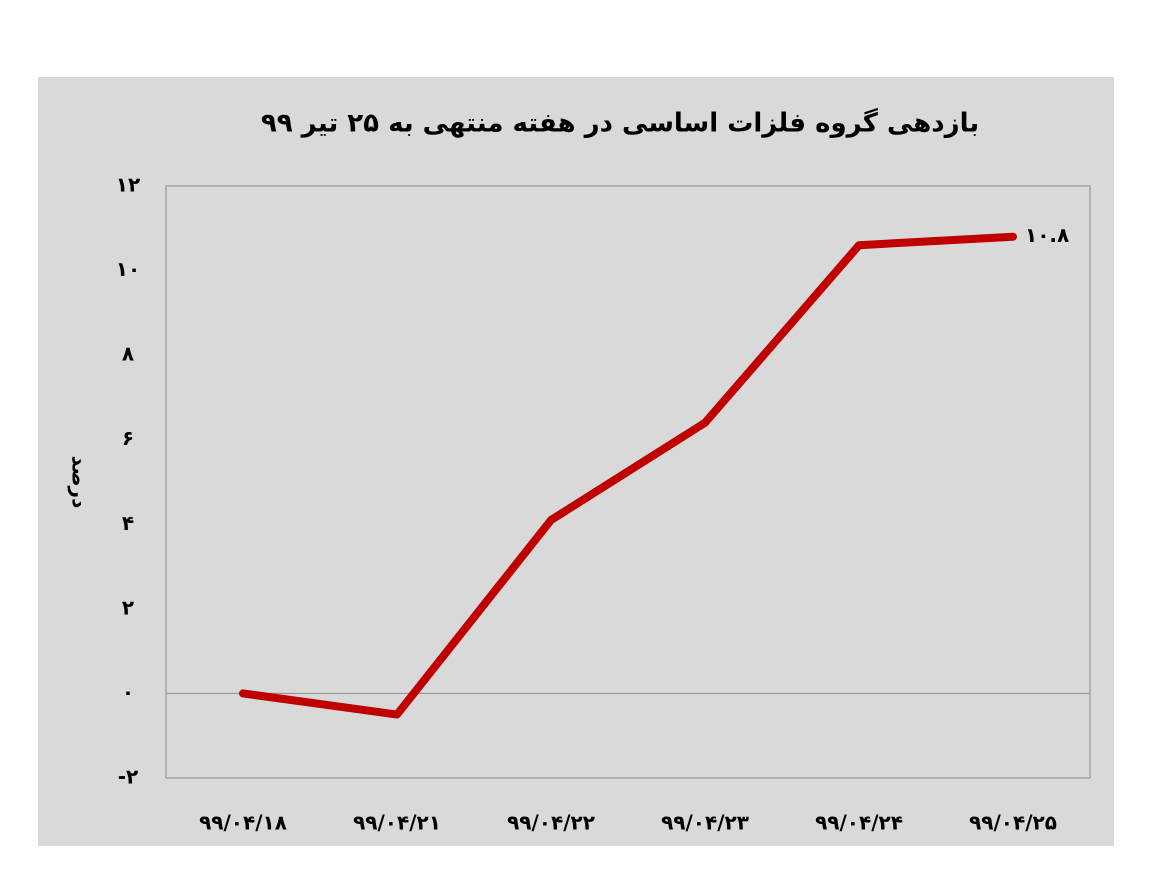 Image resolution: width=1166 pixels, height=893 pixels. What do you see at coordinates (128, 185) in the screenshot?
I see `y-tick-label: ۱۲` at bounding box center [128, 185].